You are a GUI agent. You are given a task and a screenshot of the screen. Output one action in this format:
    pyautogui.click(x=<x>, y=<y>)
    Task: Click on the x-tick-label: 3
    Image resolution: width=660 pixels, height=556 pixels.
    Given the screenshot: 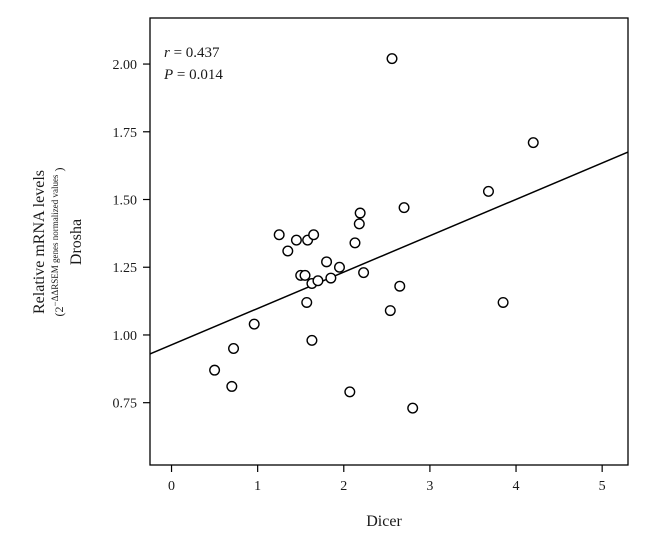 What is the action you would take?
    pyautogui.click(x=429, y=486)
    